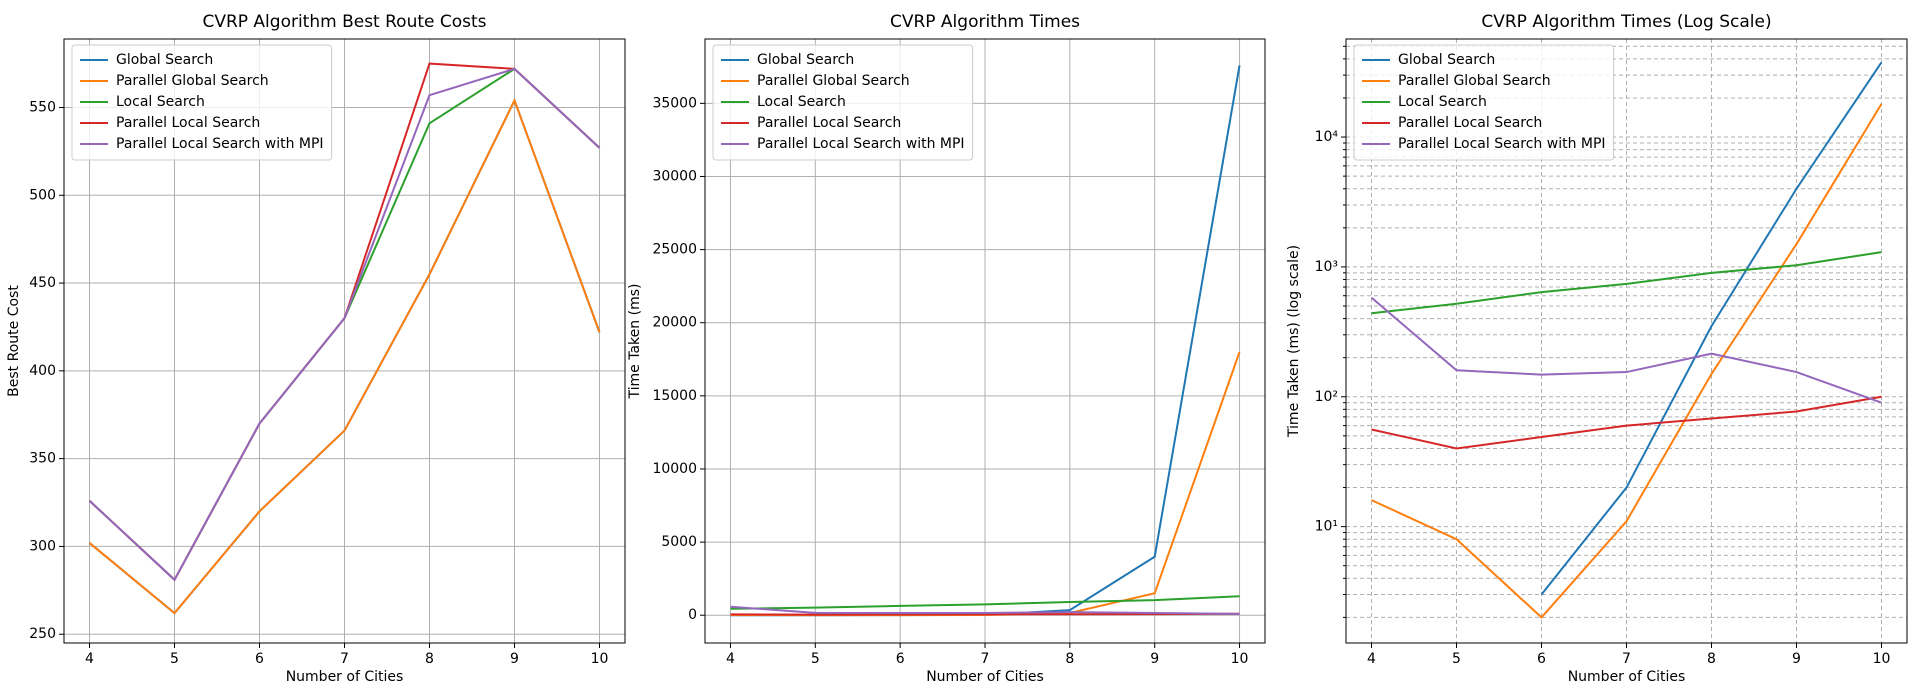 The width and height of the screenshot is (1920, 700). What do you see at coordinates (985, 22) in the screenshot?
I see `chart-title: CVRP Algorithm Times` at bounding box center [985, 22].